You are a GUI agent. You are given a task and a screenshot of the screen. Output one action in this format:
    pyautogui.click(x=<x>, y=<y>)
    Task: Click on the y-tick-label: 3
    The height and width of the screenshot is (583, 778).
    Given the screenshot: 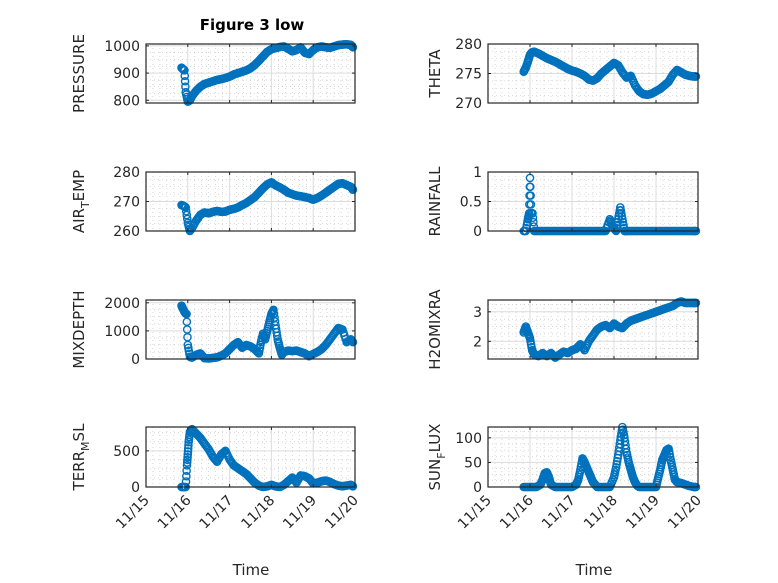 What is the action you would take?
    pyautogui.click(x=477, y=313)
    